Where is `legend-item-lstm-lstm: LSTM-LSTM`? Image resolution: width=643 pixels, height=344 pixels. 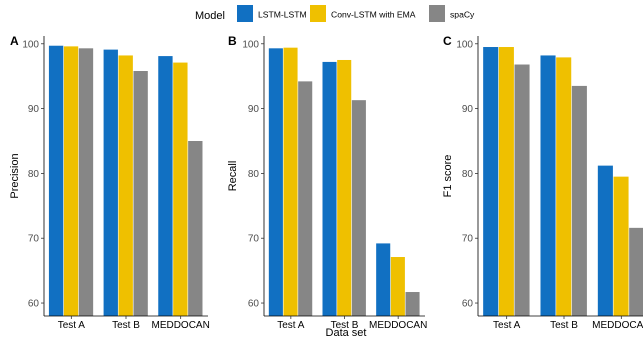 legend-item-lstm-lstm: LSTM-LSTM is located at coordinates (272, 13).